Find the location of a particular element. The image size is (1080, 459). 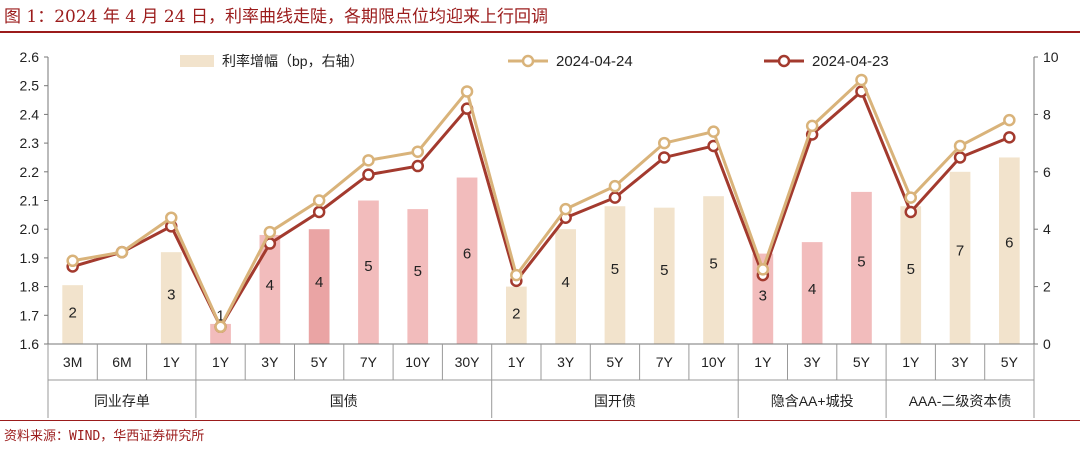

bar-value-label: 6 is located at coordinates (467, 253).